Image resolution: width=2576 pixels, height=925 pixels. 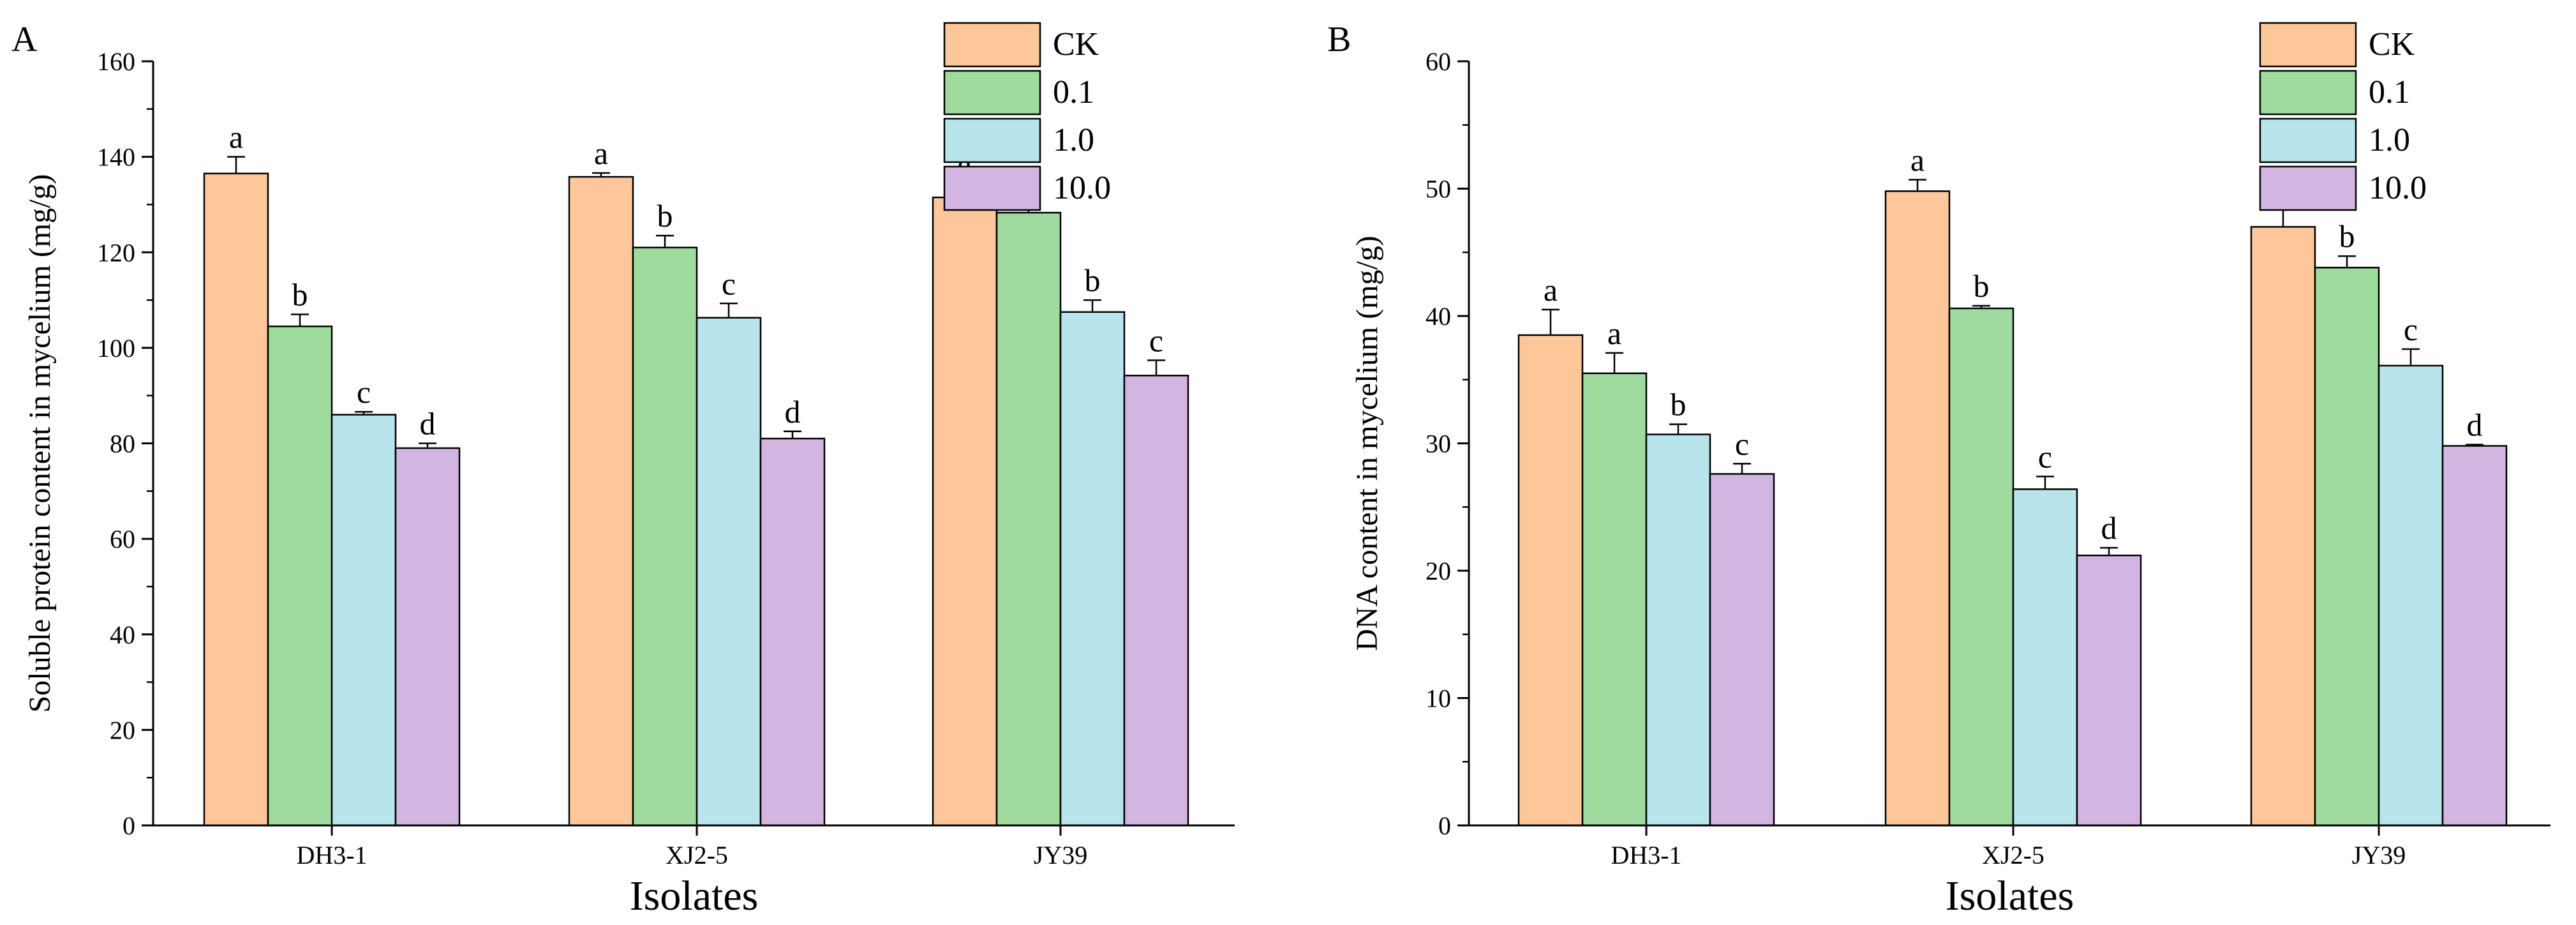 I want to click on y-tick-label: 80, so click(x=122, y=444).